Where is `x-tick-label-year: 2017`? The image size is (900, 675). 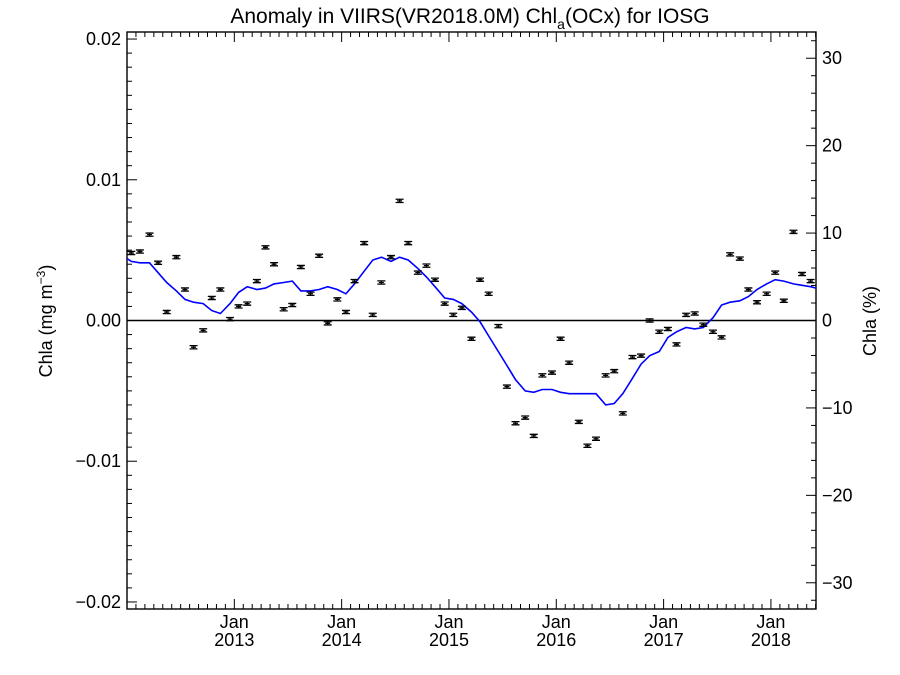
x-tick-label-year: 2017 is located at coordinates (664, 640).